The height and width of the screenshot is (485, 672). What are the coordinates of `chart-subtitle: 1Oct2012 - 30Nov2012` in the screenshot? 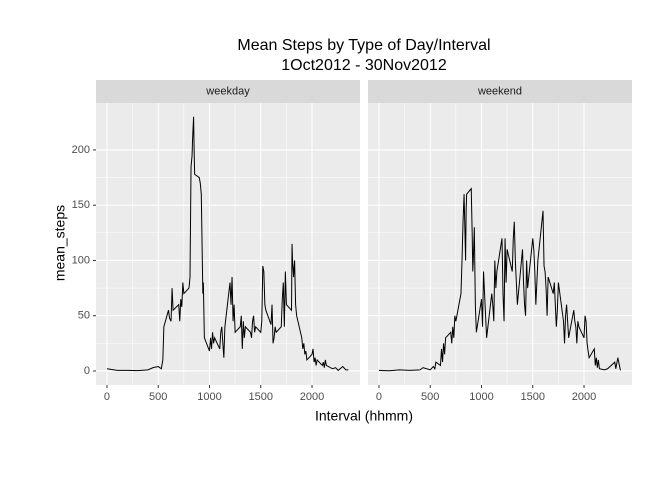 It's located at (364, 65).